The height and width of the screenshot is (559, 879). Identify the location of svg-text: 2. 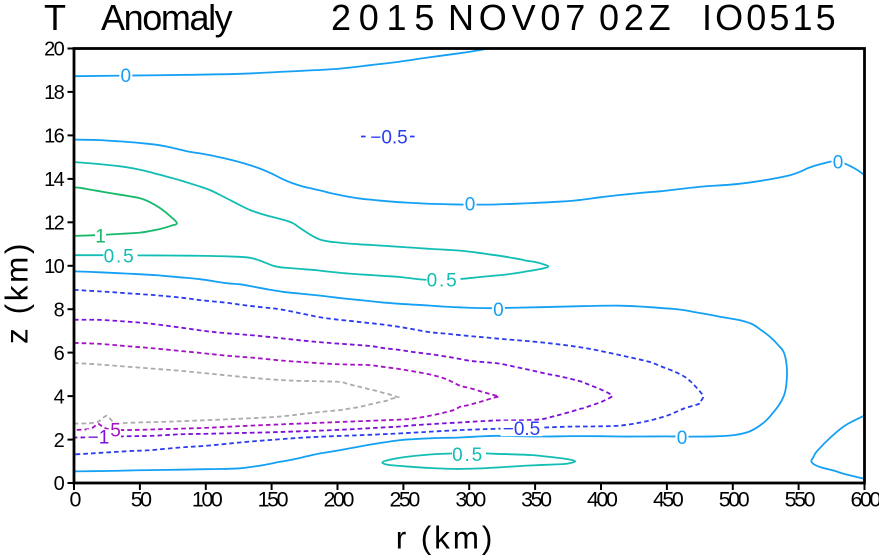
(59, 441).